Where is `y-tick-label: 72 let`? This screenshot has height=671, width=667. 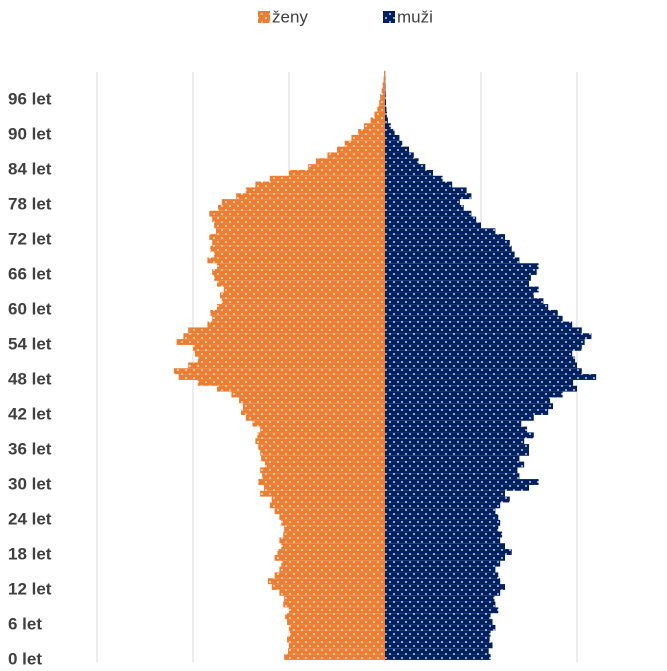 y-tick-label: 72 let is located at coordinates (30, 239).